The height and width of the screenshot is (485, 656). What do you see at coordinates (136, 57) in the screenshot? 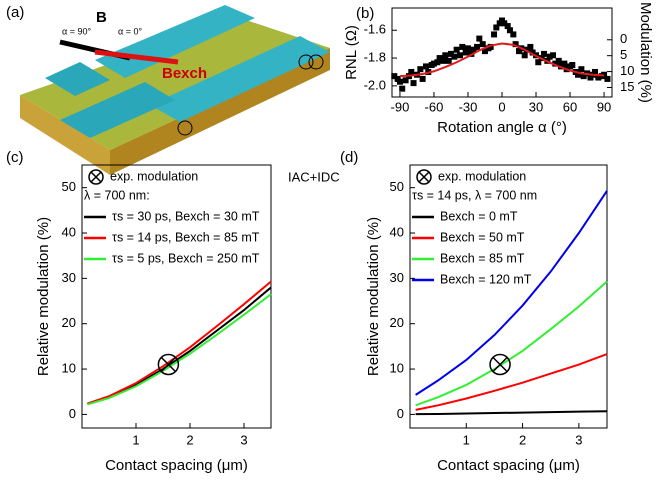
I see `arrow` at bounding box center [136, 57].